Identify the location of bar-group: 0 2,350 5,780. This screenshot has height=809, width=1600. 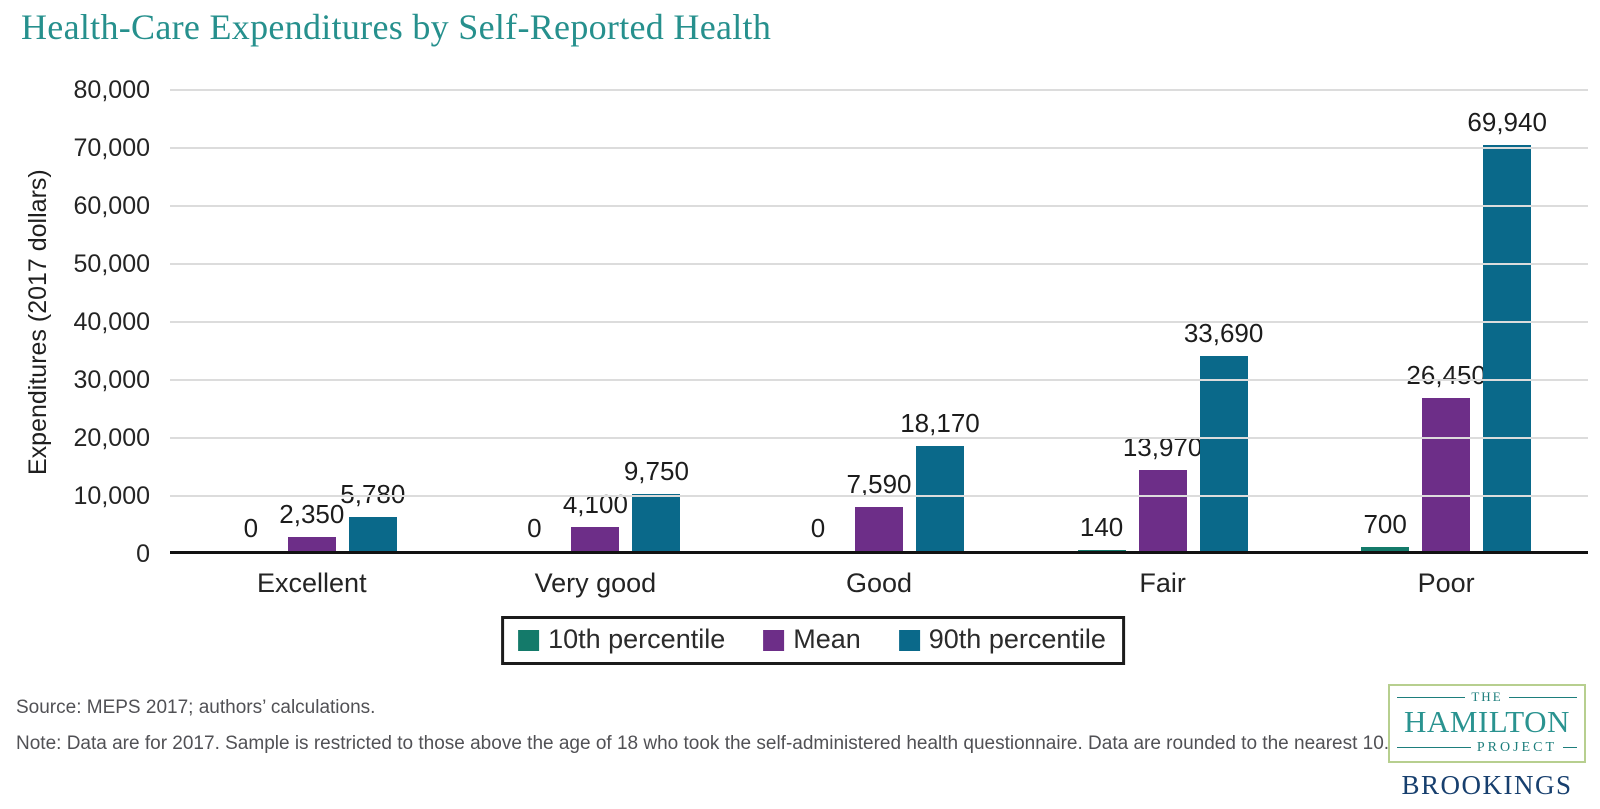
(312, 320).